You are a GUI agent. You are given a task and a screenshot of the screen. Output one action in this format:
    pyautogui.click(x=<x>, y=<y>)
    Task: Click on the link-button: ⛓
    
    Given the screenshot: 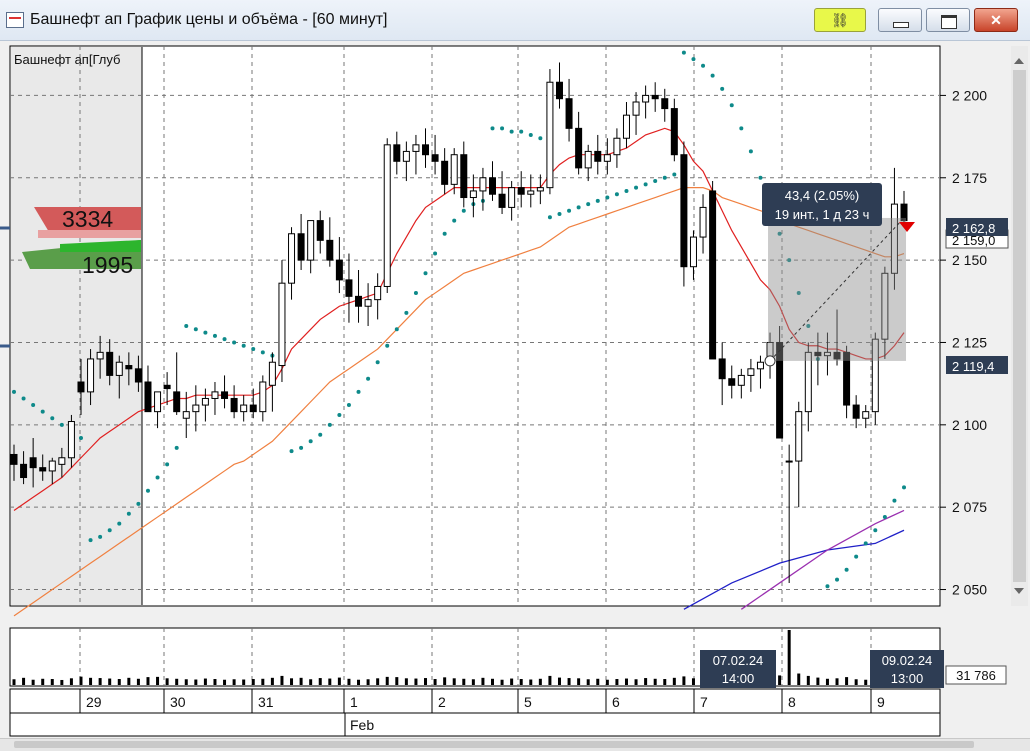 What is the action you would take?
    pyautogui.click(x=840, y=20)
    